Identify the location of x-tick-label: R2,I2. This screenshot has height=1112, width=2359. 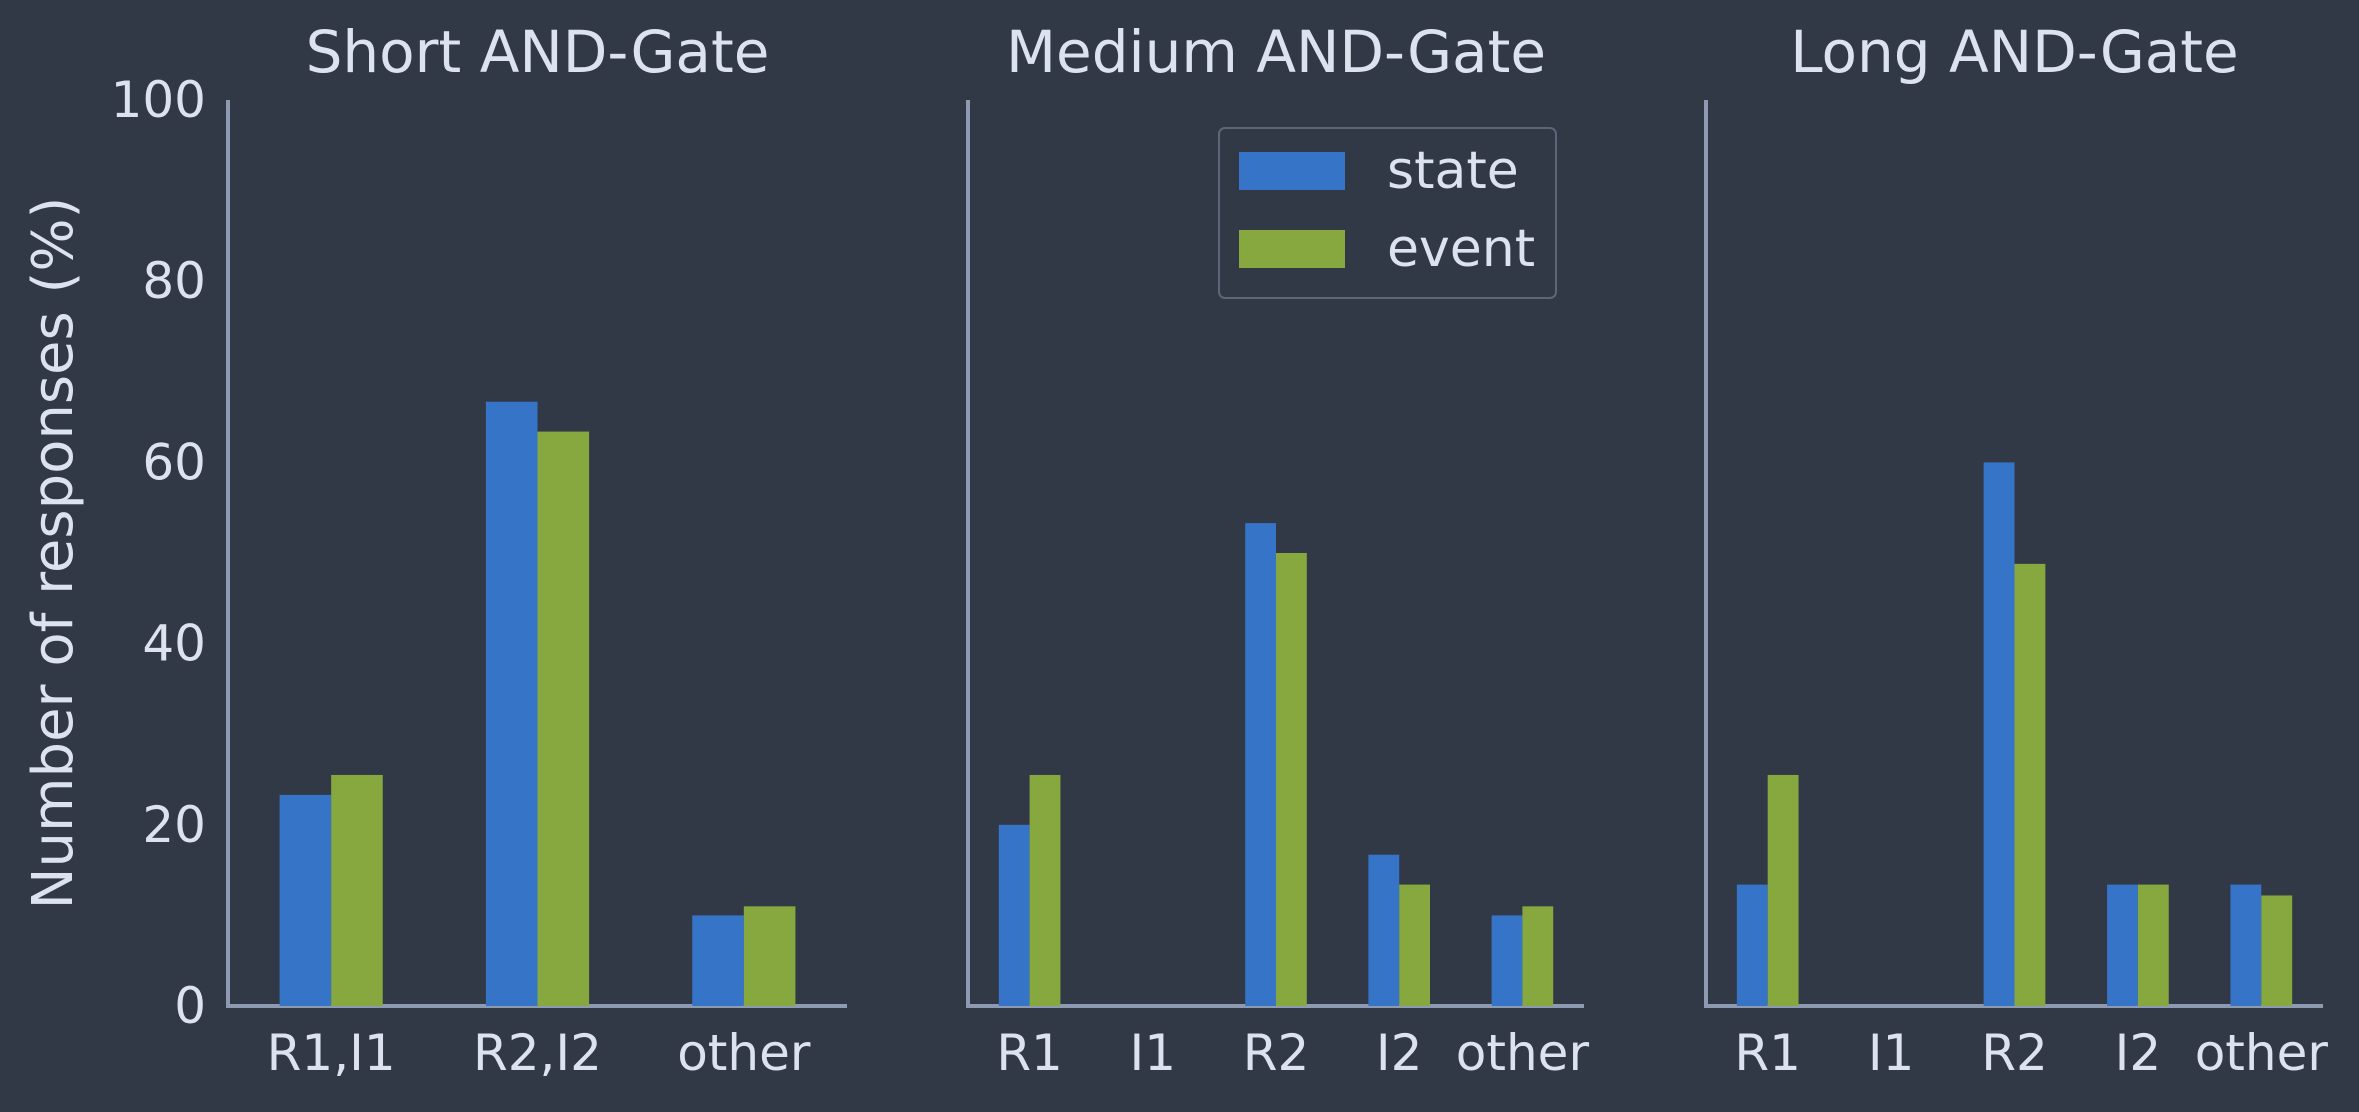
(537, 1053).